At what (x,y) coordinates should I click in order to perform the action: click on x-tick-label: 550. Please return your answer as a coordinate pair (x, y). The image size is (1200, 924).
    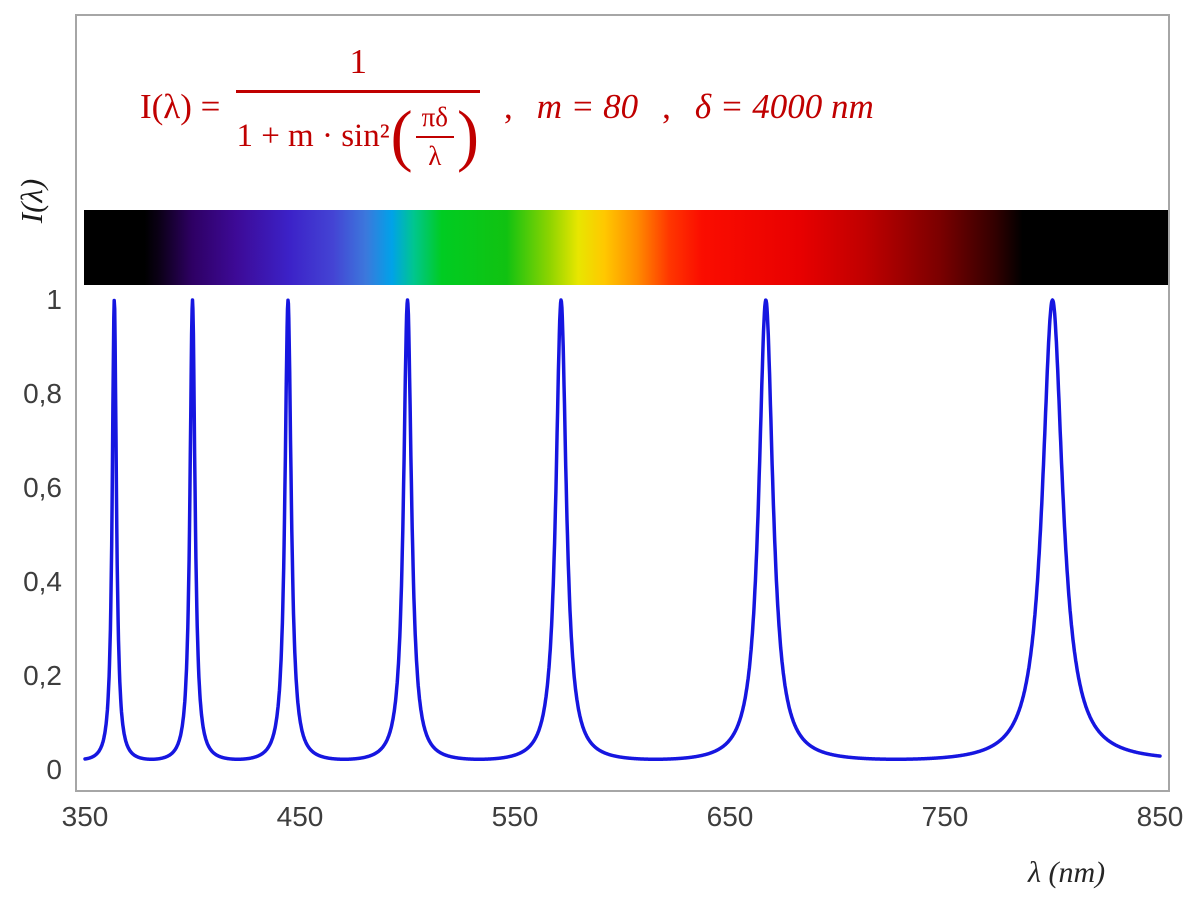
    Looking at the image, I should click on (515, 816).